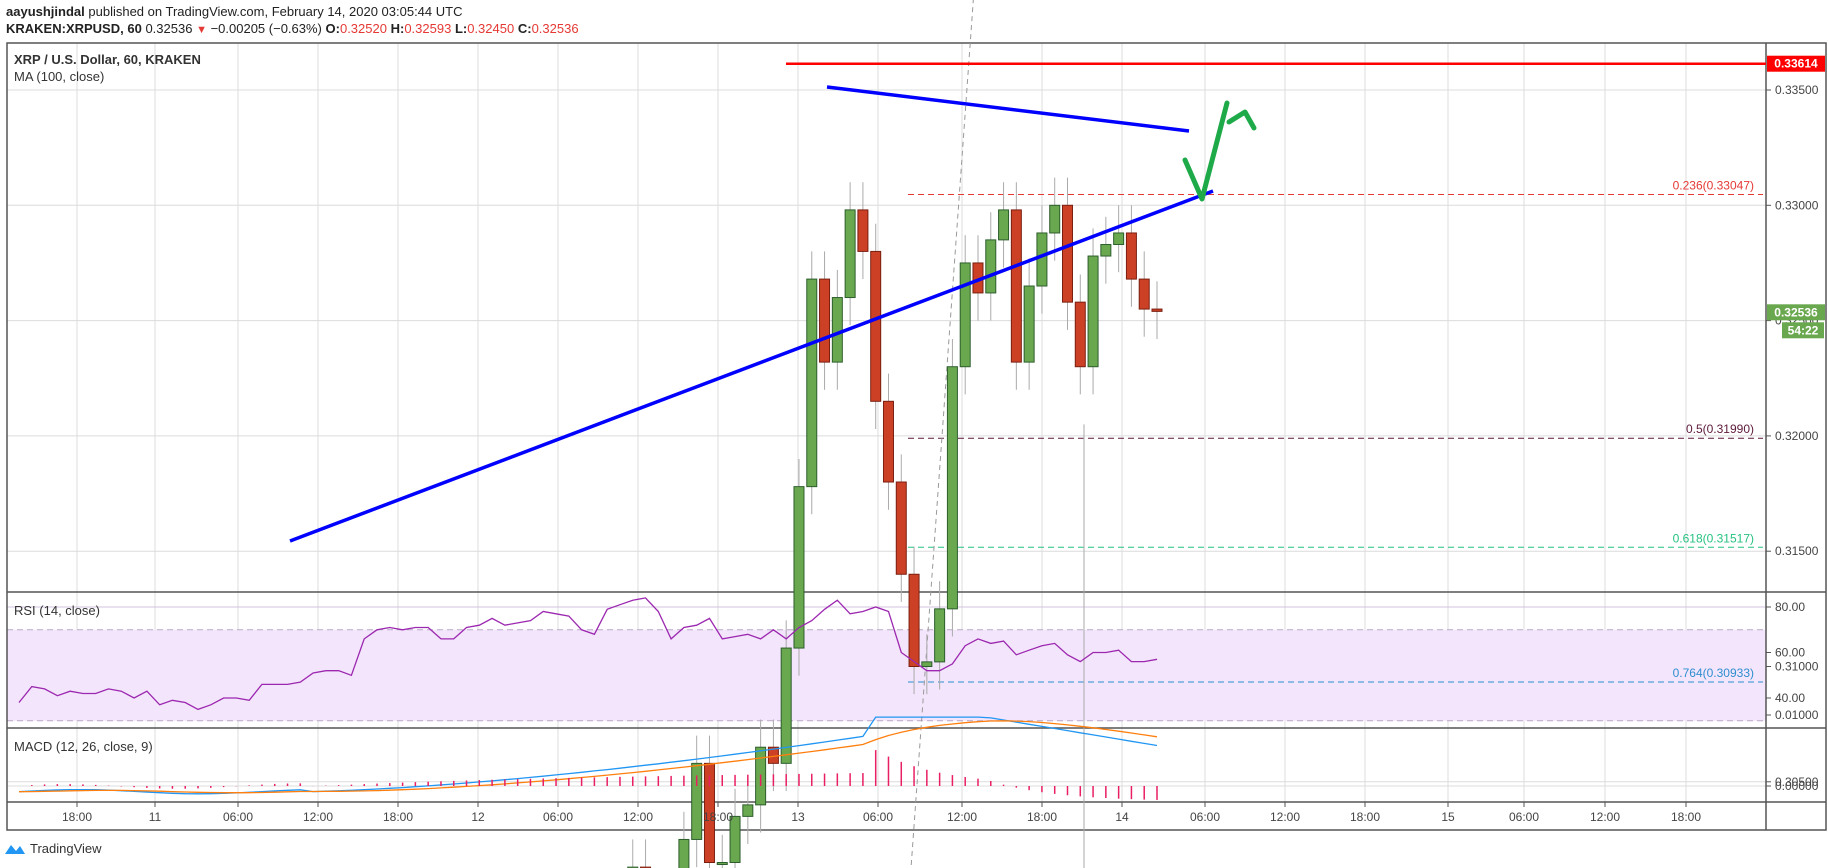 The width and height of the screenshot is (1828, 868). Describe the element at coordinates (1797, 715) in the screenshot. I see `svg-text: 0.01000` at that location.